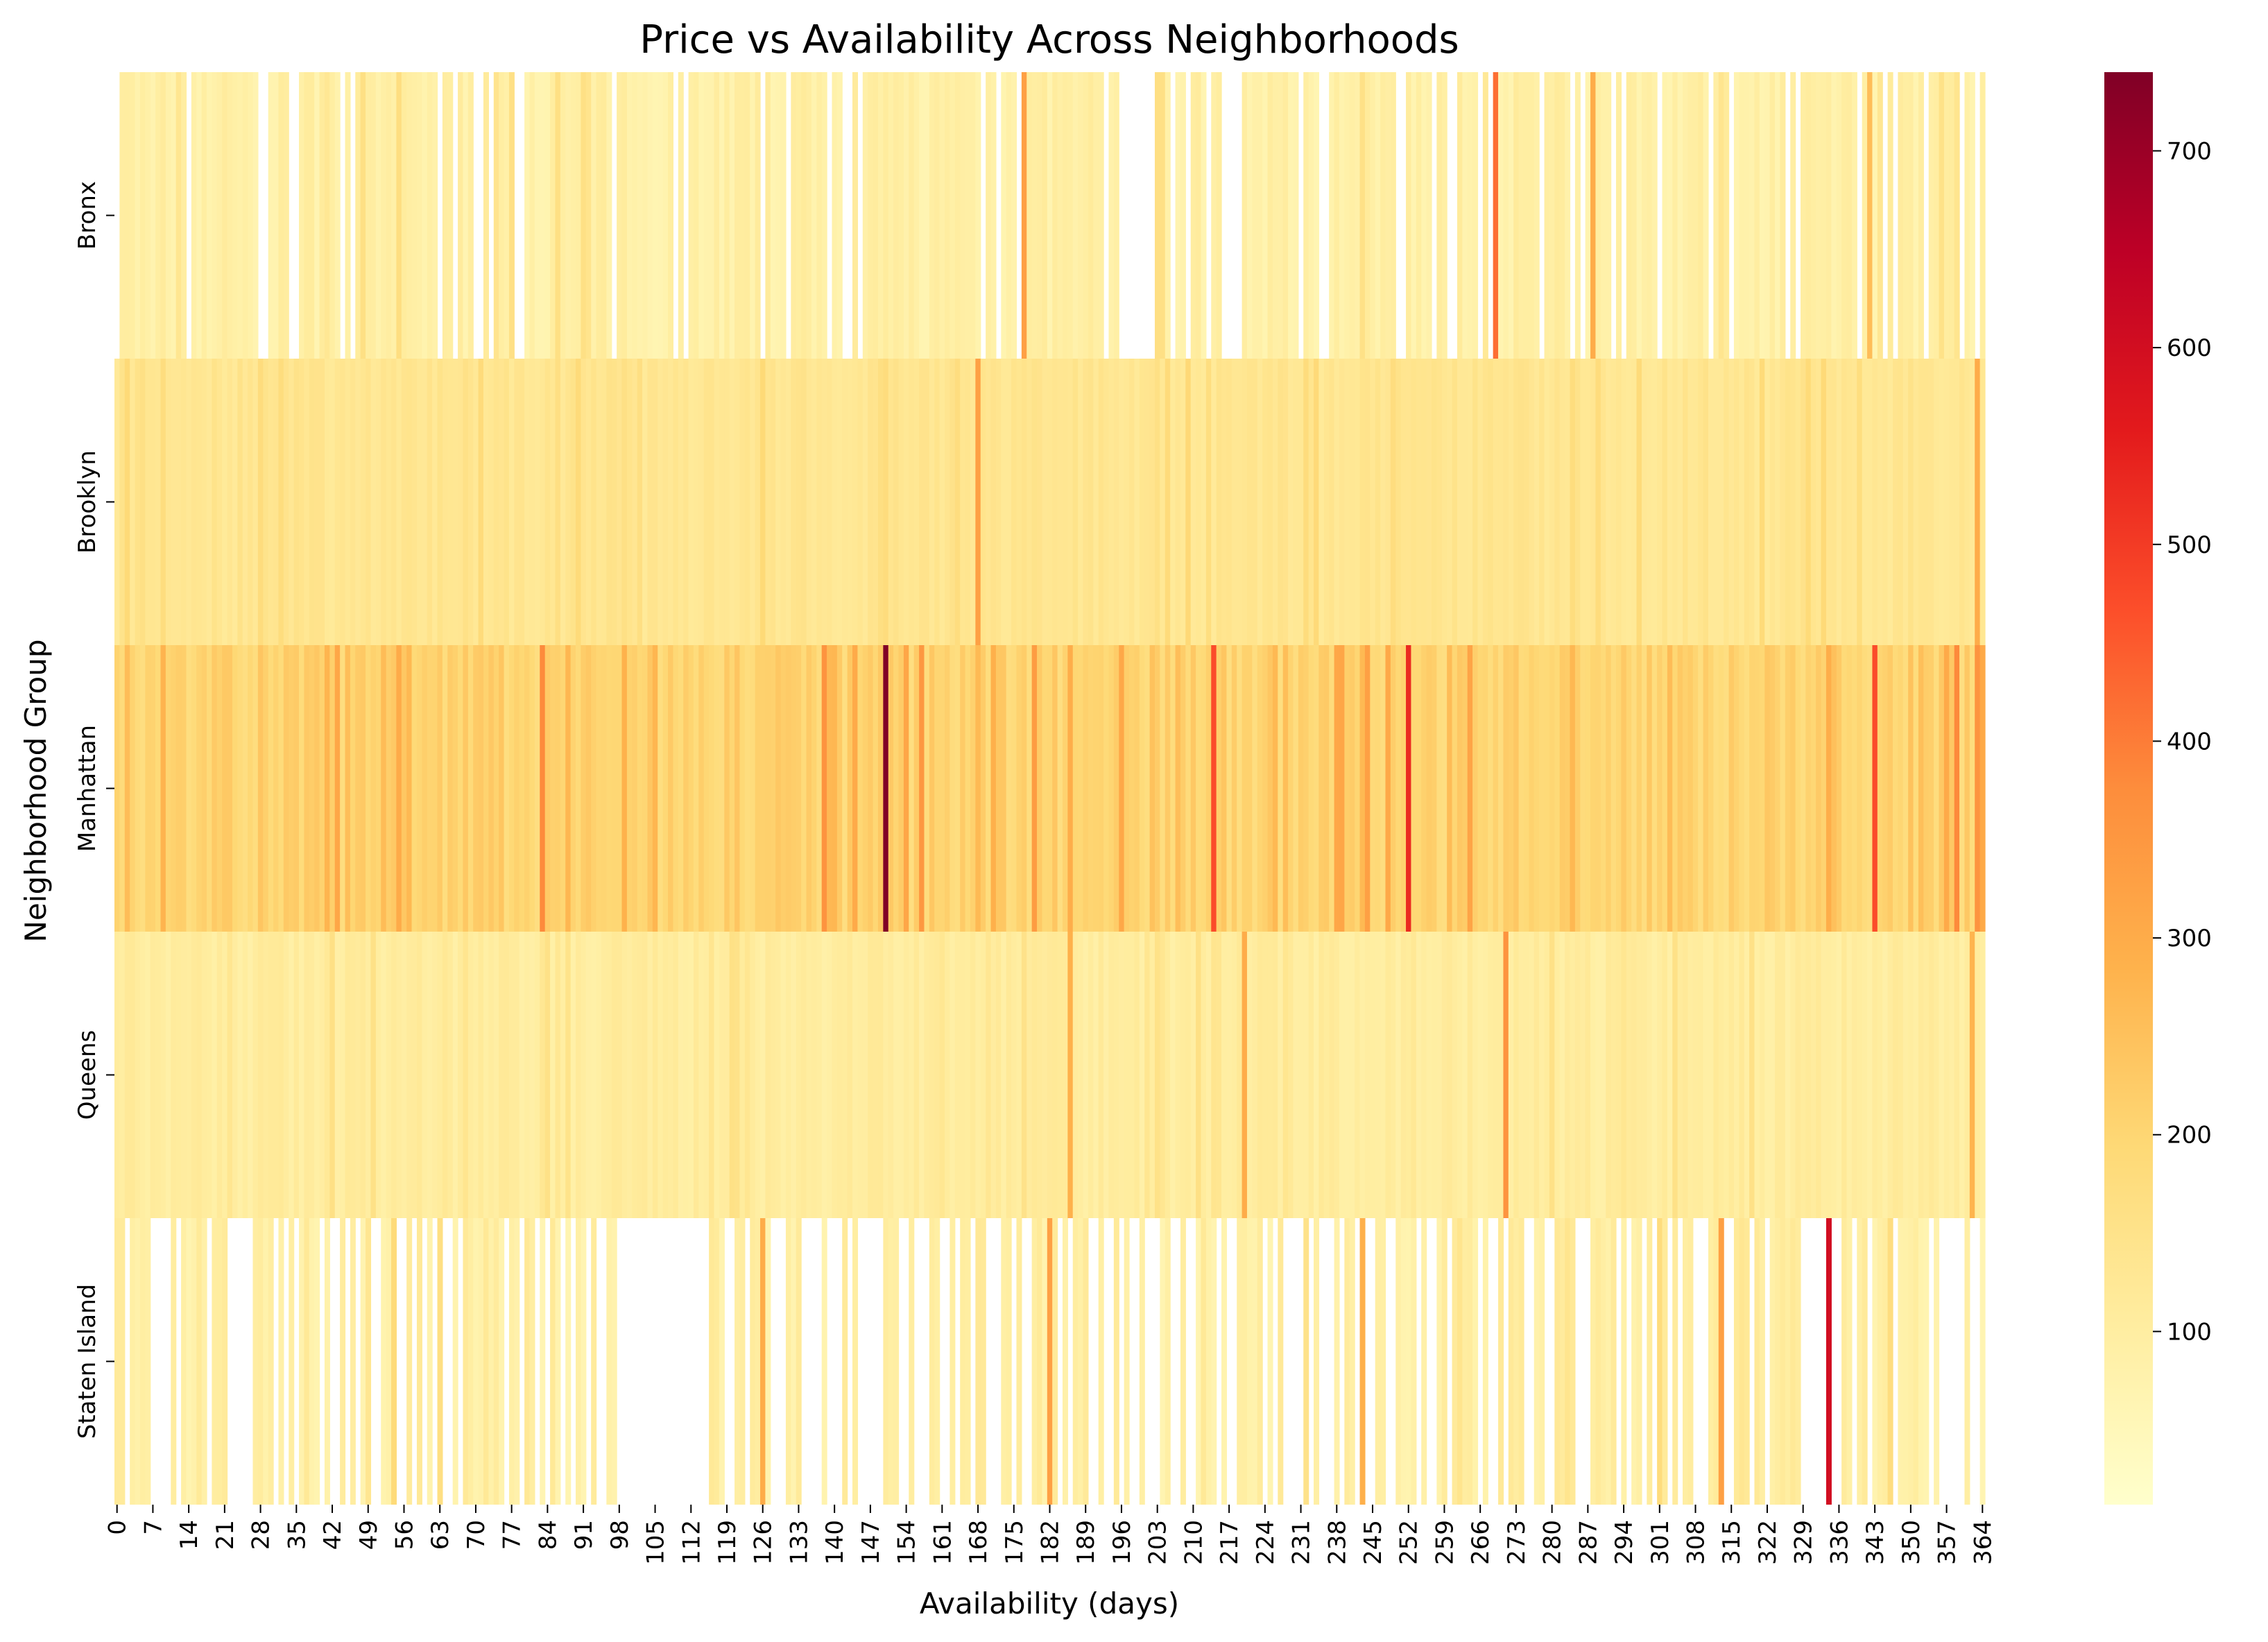  Describe the element at coordinates (1086, 1542) in the screenshot. I see `x-tick-label: 189` at that location.